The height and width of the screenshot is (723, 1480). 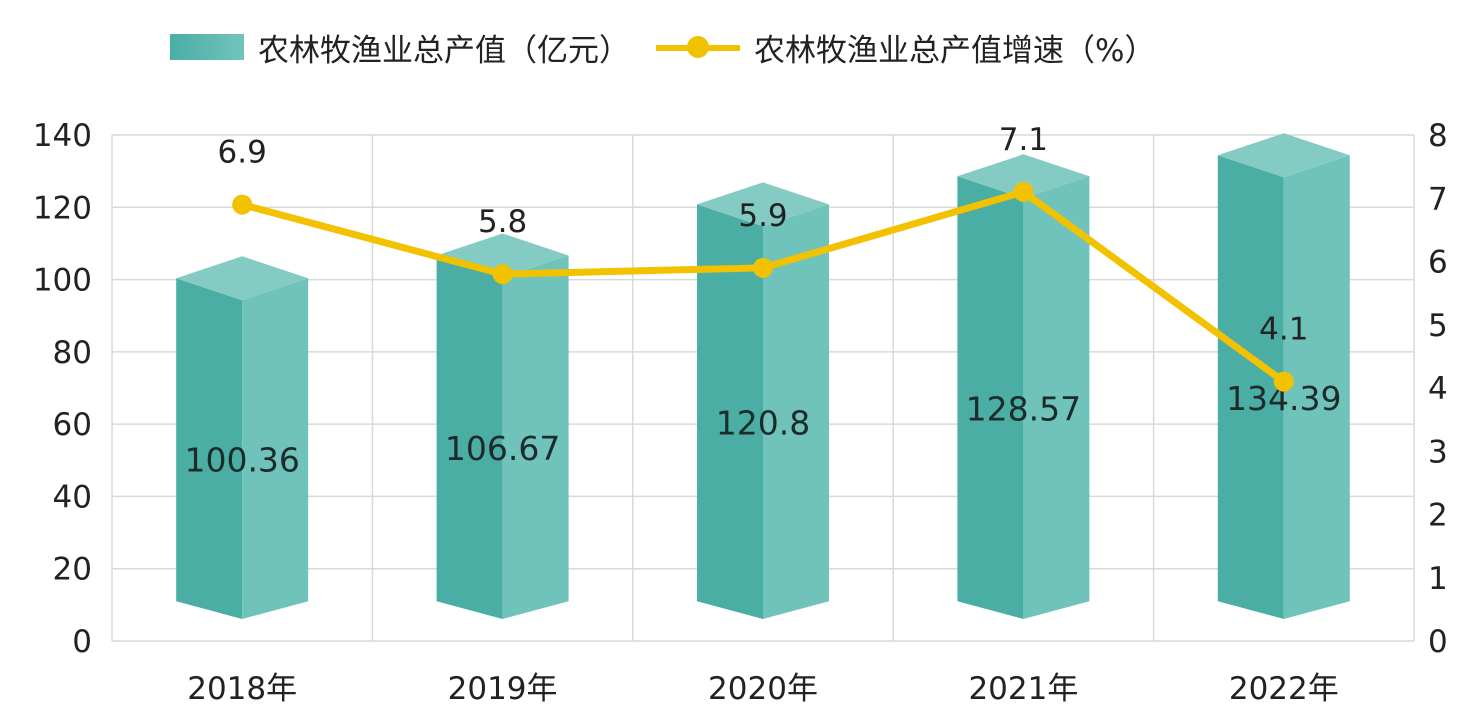 What do you see at coordinates (1438, 642) in the screenshot?
I see `y-right-tick-label: 0` at bounding box center [1438, 642].